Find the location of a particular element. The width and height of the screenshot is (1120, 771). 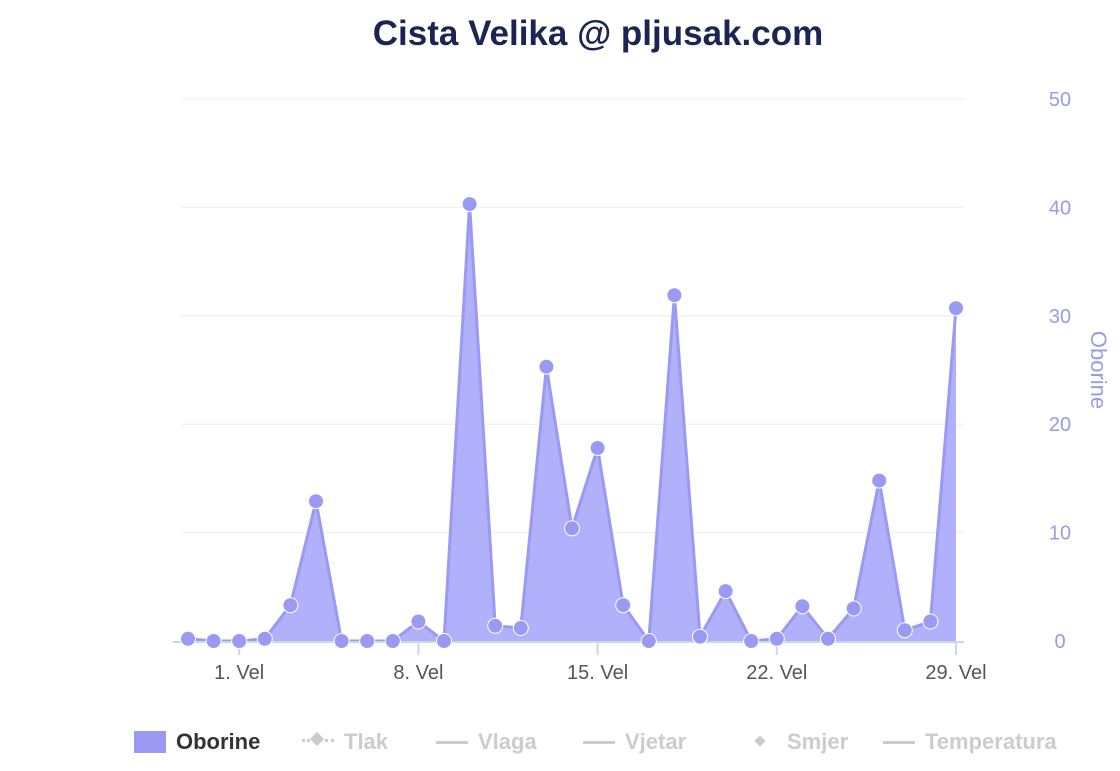

legend-area-symbol is located at coordinates (150, 742).